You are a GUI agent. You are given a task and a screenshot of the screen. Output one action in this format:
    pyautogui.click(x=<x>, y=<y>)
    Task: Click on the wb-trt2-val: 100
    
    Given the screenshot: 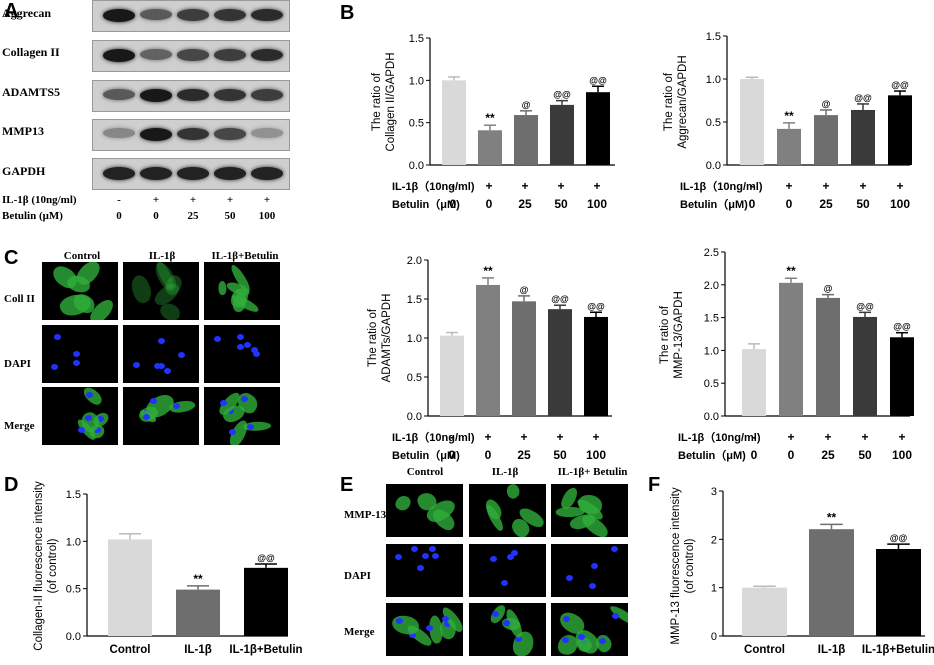 What is the action you would take?
    pyautogui.click(x=267, y=216)
    